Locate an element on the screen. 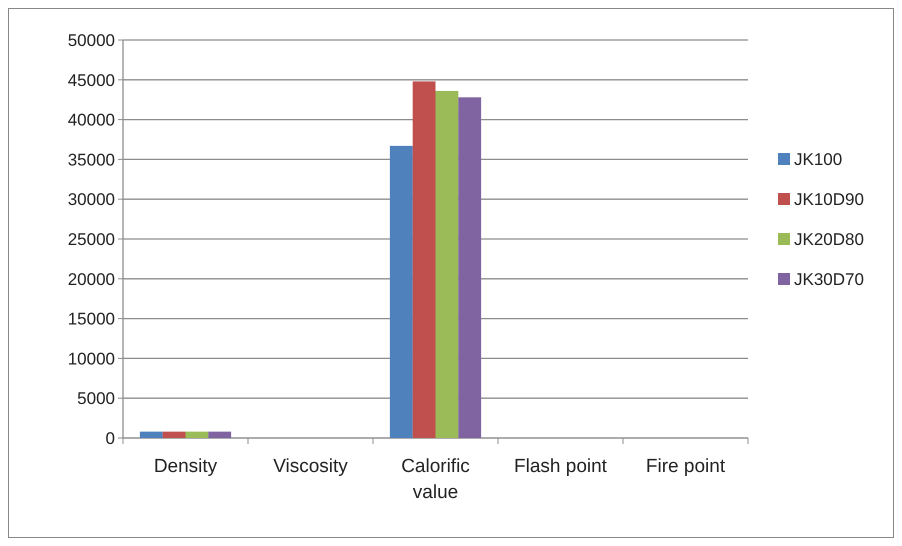  y-tick-label: 35000 is located at coordinates (91, 160).